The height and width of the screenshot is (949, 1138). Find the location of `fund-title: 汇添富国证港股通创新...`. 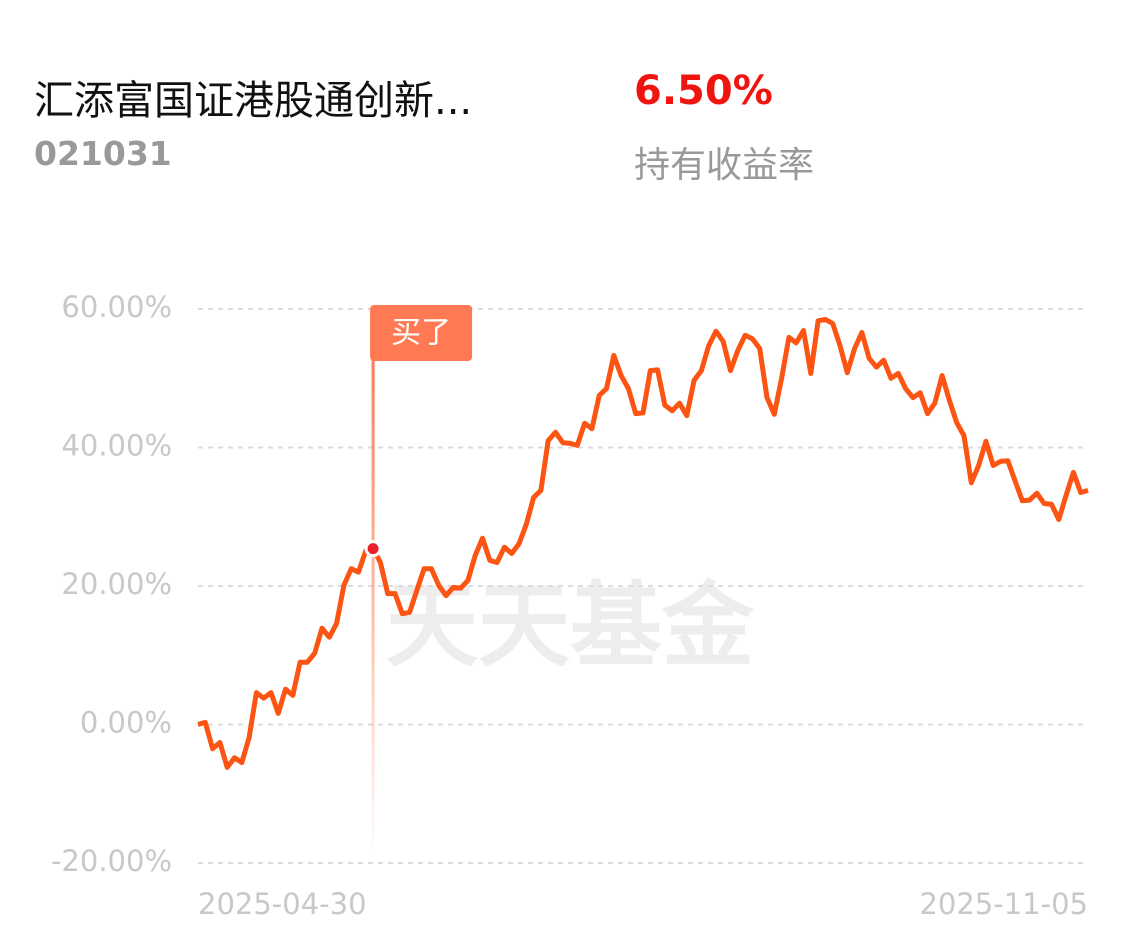

fund-title: 汇添富国证港股通创新... is located at coordinates (253, 101).